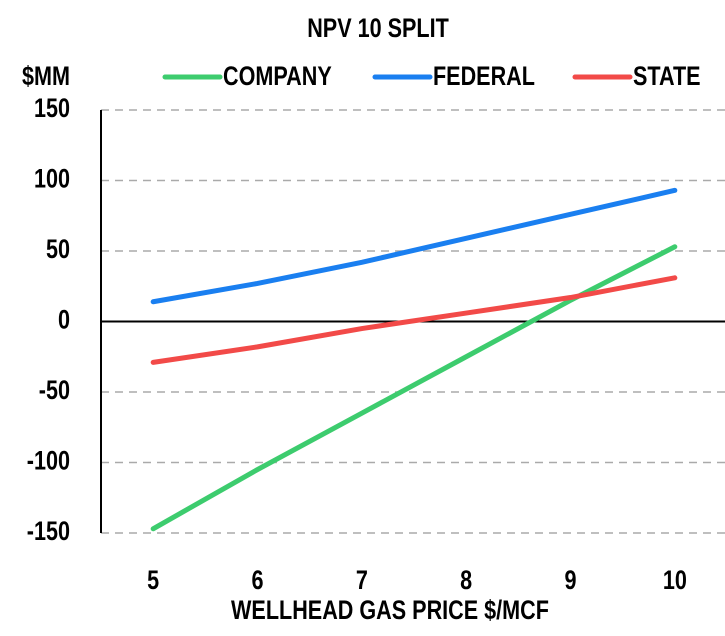 The height and width of the screenshot is (636, 725). What do you see at coordinates (64, 320) in the screenshot?
I see `y-tick-label: 0` at bounding box center [64, 320].